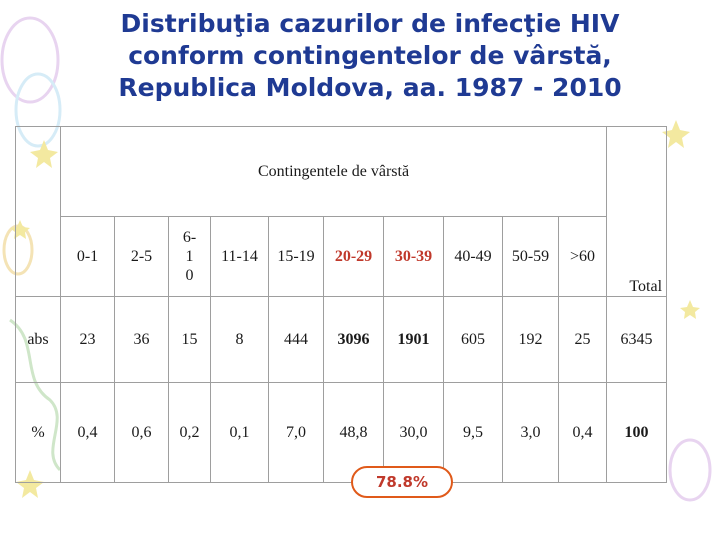 This screenshot has height=540, width=720. What do you see at coordinates (189, 256) in the screenshot?
I see `age-group-header-cell: 6- 1 0` at bounding box center [189, 256].